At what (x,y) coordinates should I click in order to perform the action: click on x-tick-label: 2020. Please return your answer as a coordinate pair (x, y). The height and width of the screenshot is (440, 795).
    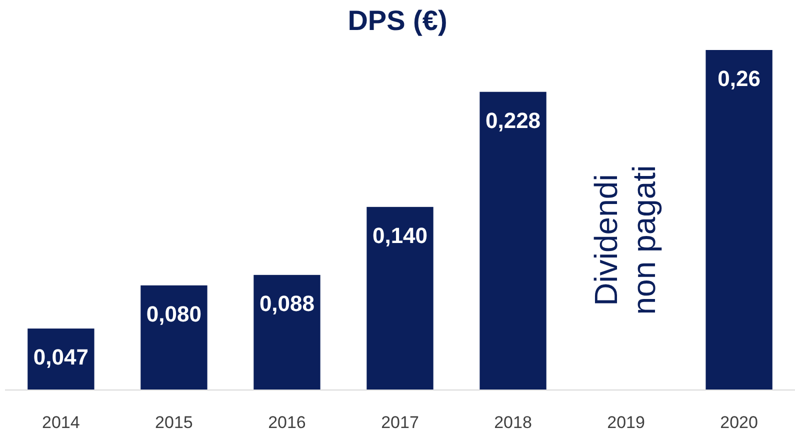
    Looking at the image, I should click on (739, 422).